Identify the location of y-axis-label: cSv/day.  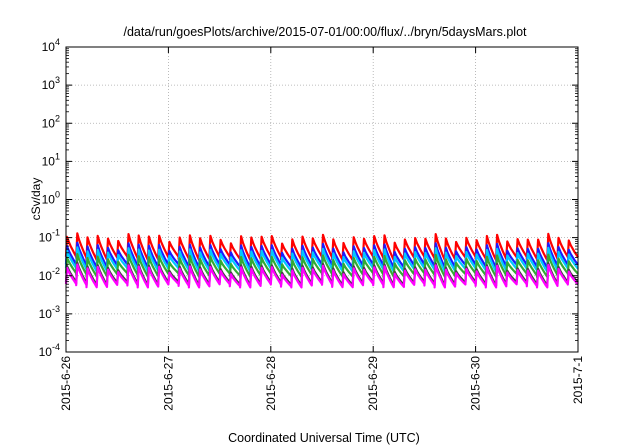
(36, 199).